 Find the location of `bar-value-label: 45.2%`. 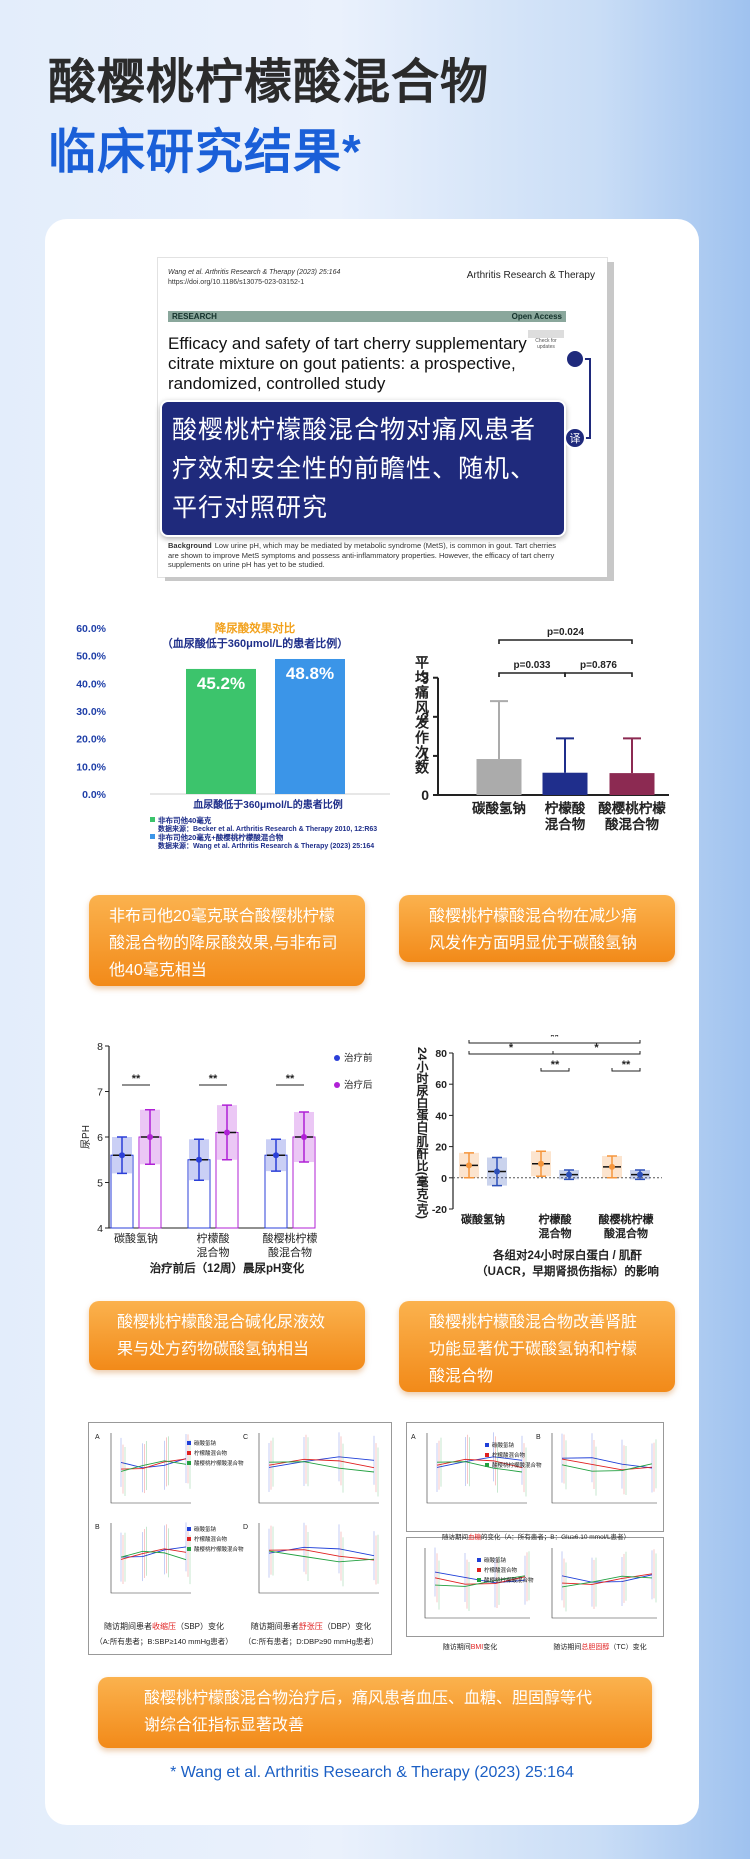

bar-value-label: 45.2% is located at coordinates (221, 683).